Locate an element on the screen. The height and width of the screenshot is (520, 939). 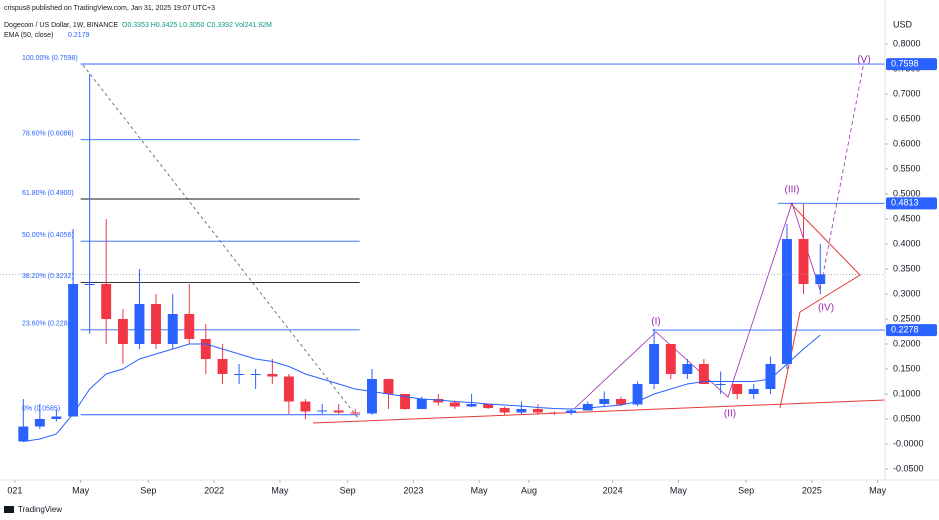
y-tick-label: 0.7000 is located at coordinates (907, 93).